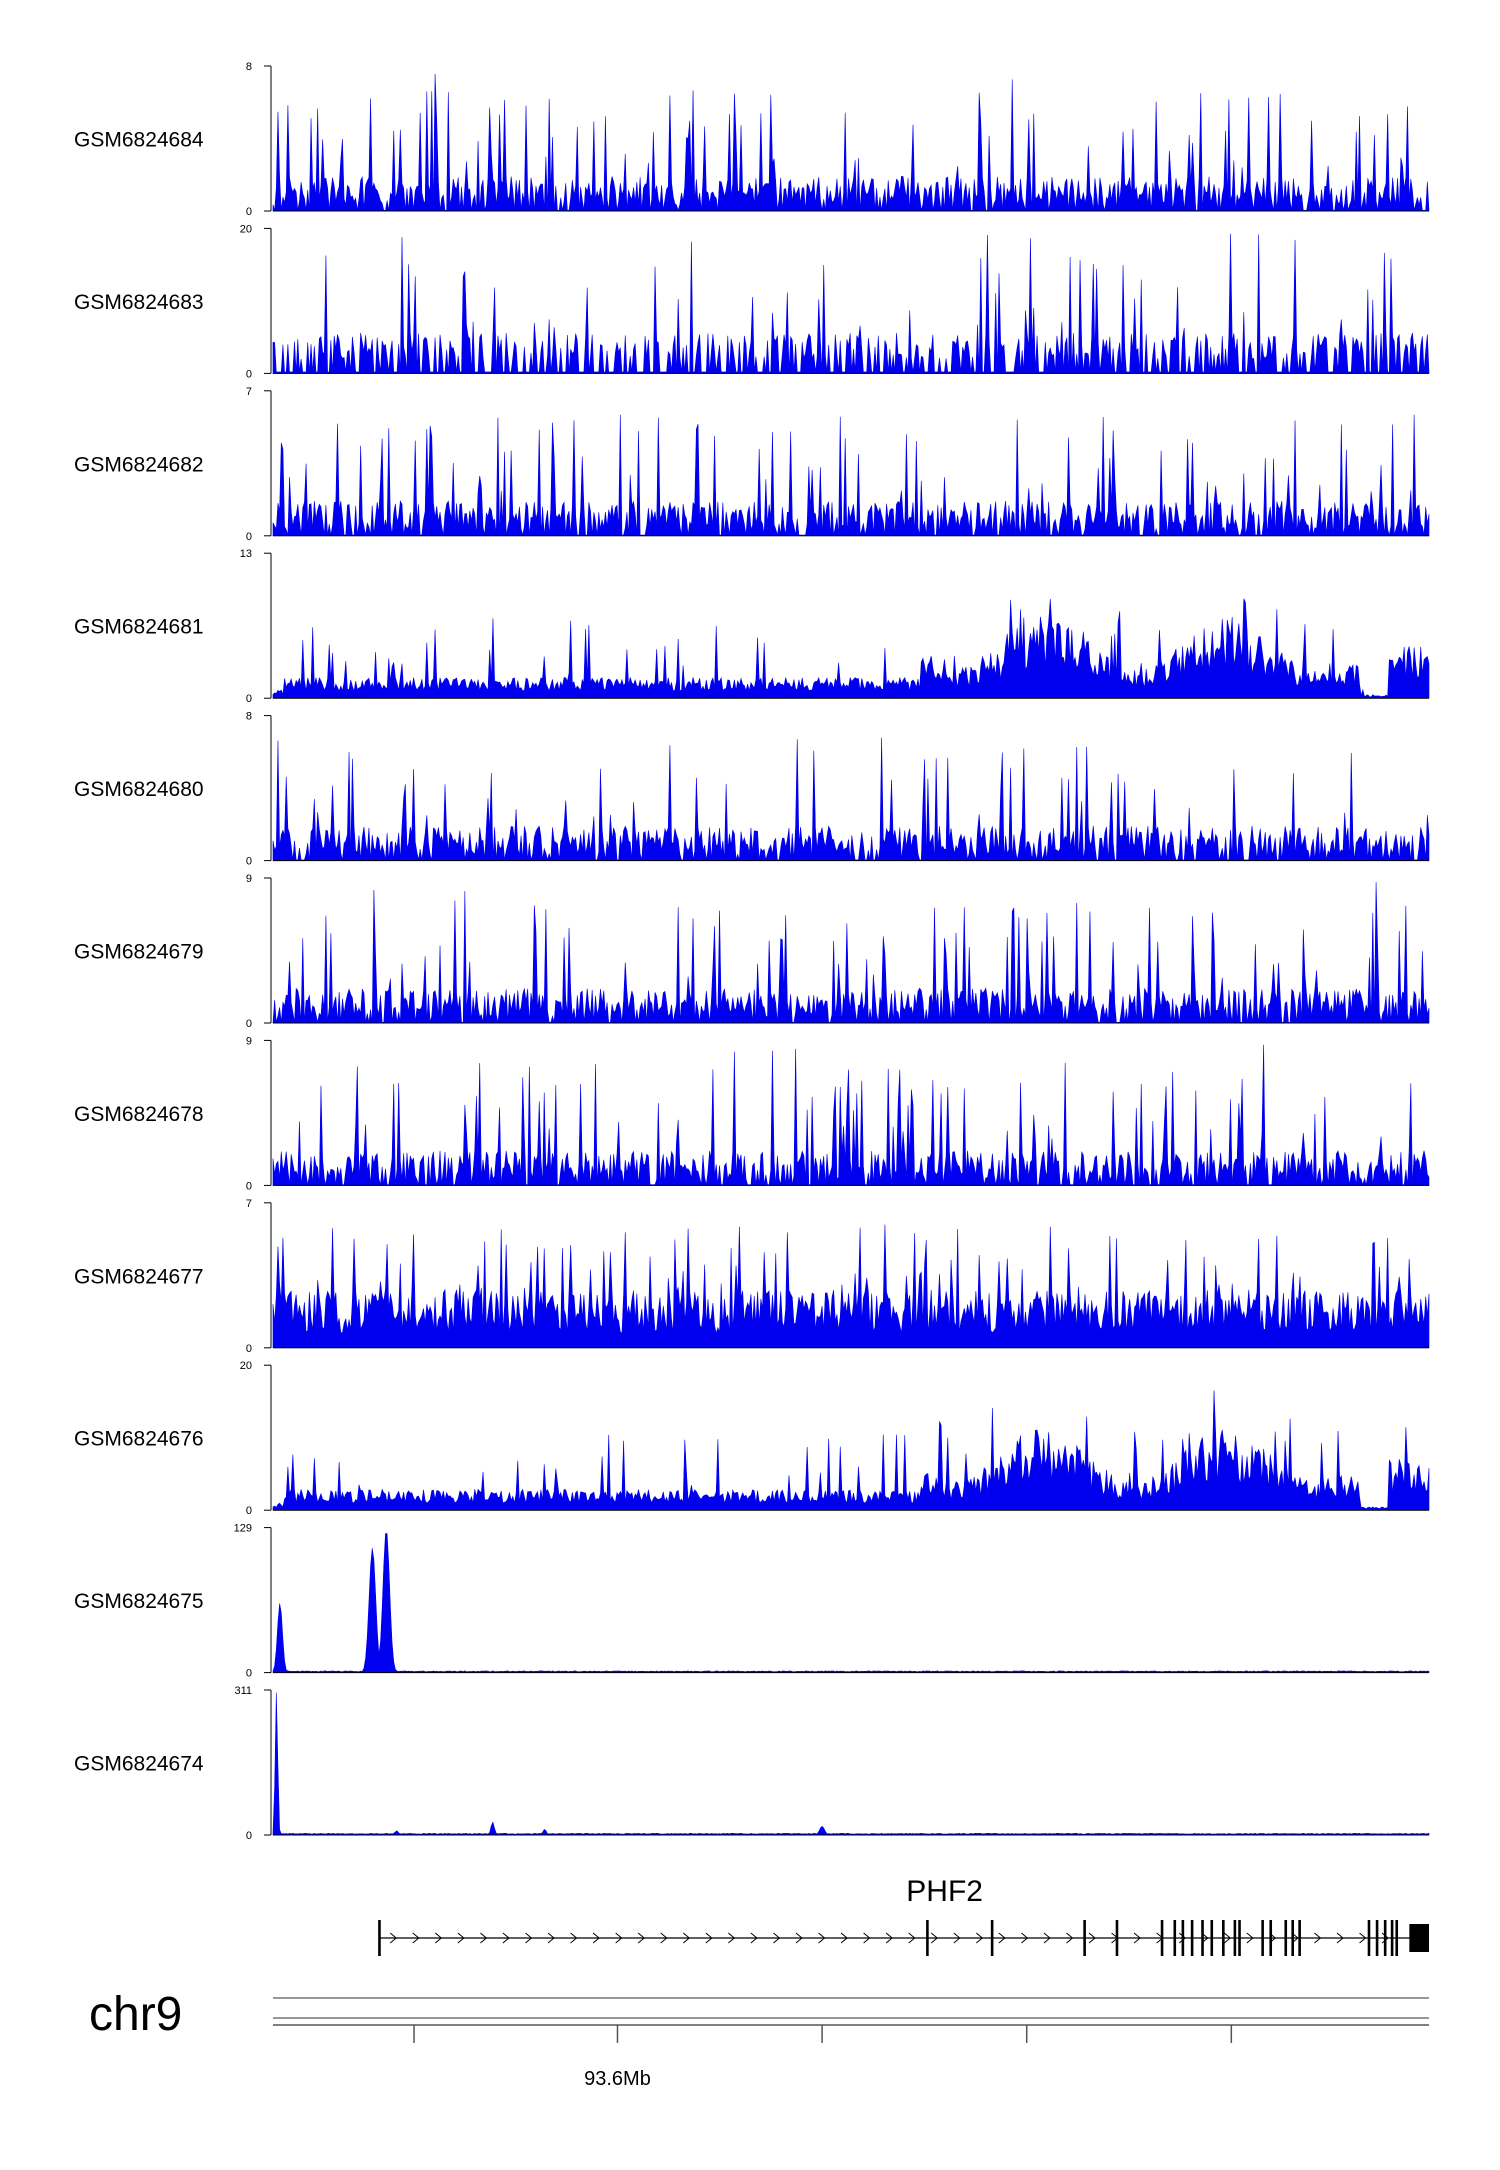 Image resolution: width=1500 pixels, height=2170 pixels. I want to click on track-GSM6824677: GSM6824677 7 0, so click(752, 1276).